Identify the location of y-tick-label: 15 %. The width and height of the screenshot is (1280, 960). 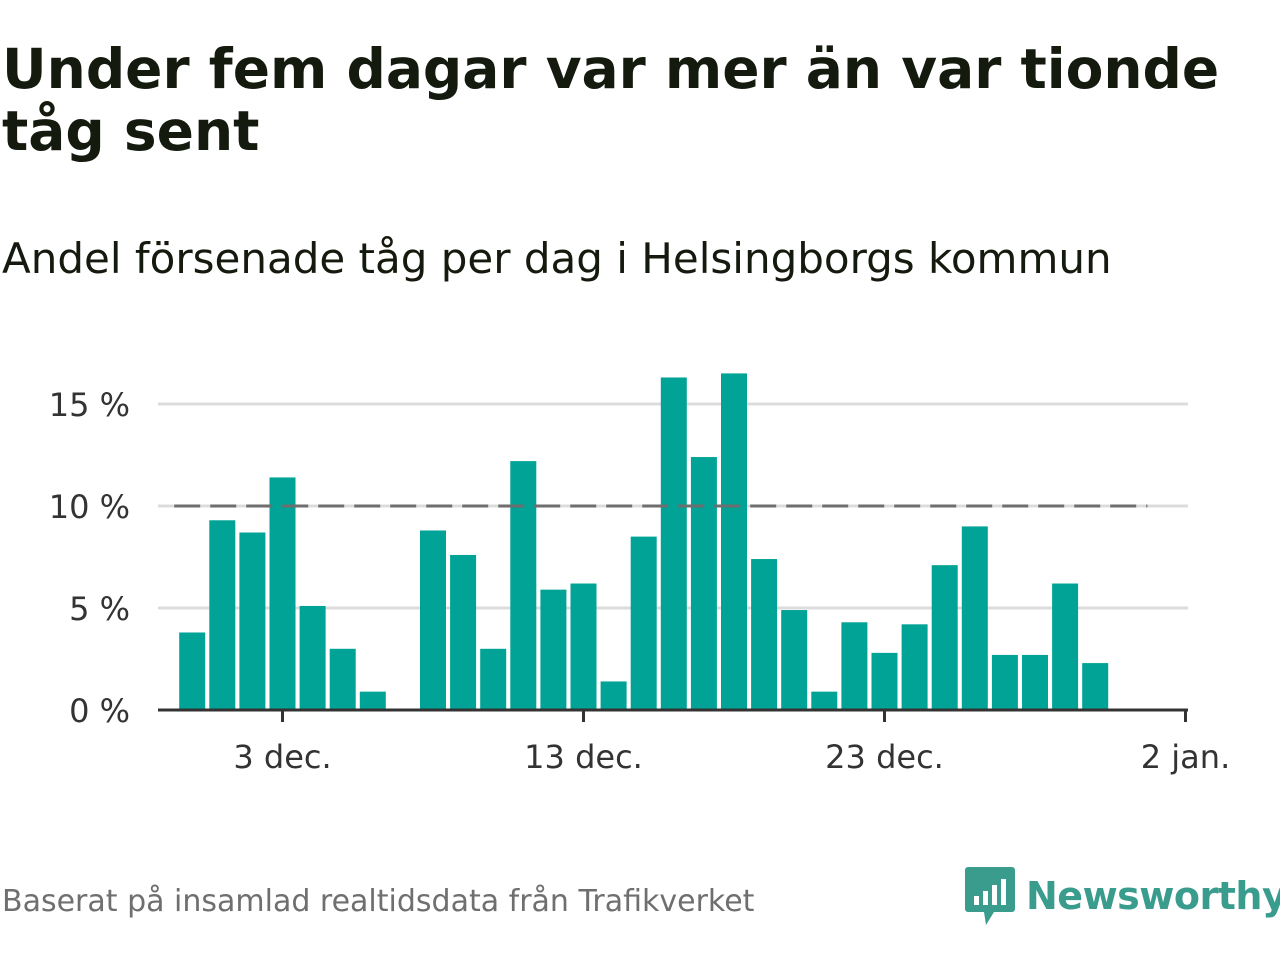
(89, 405).